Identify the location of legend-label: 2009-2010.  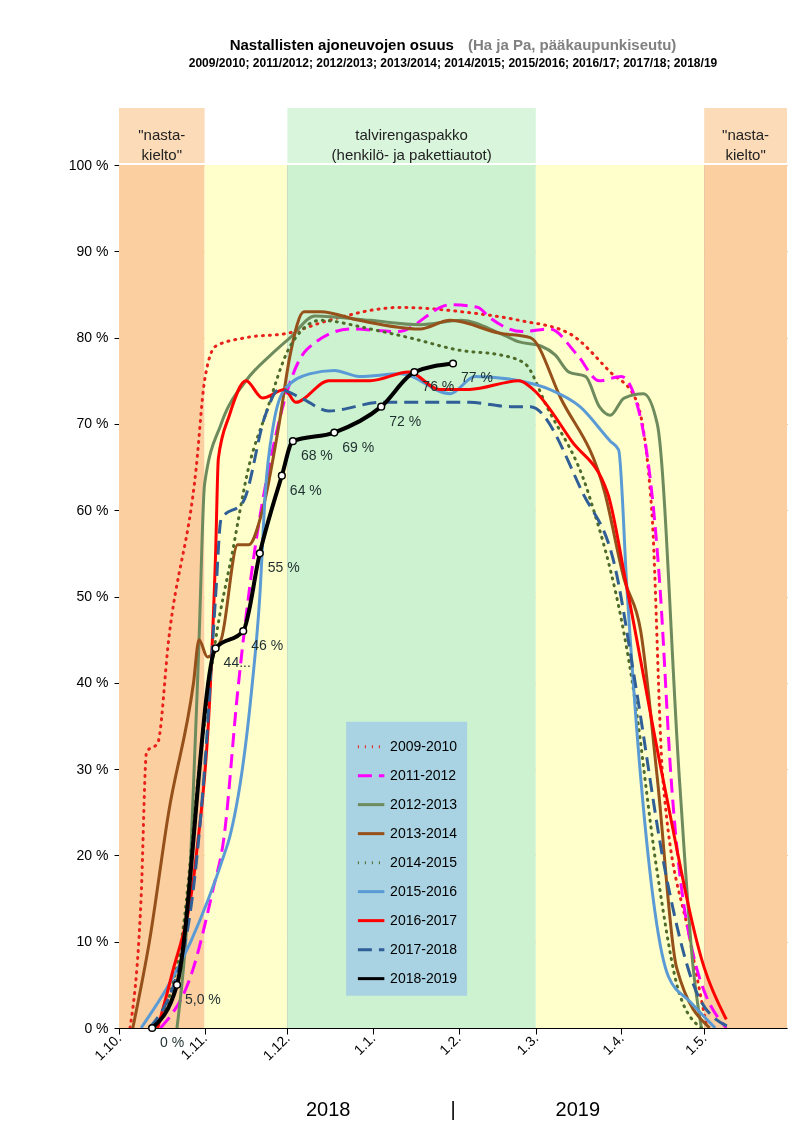
(424, 745).